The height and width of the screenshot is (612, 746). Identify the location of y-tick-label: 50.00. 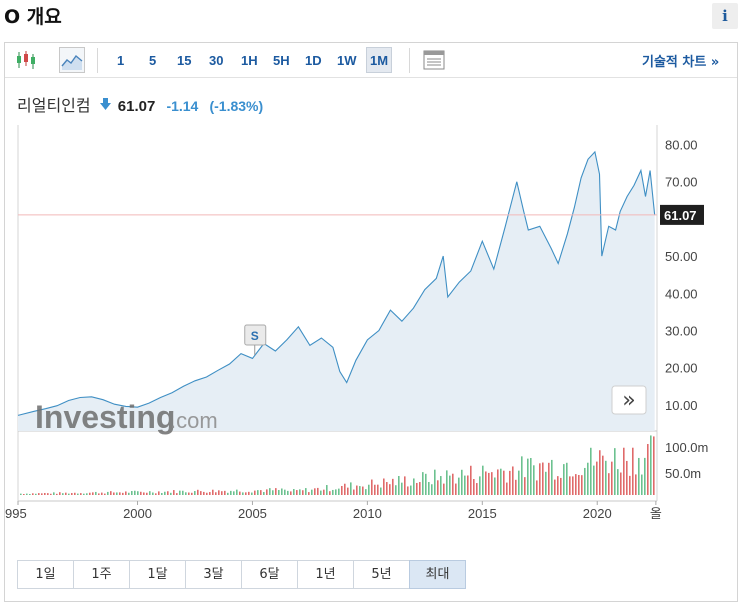
(681, 256).